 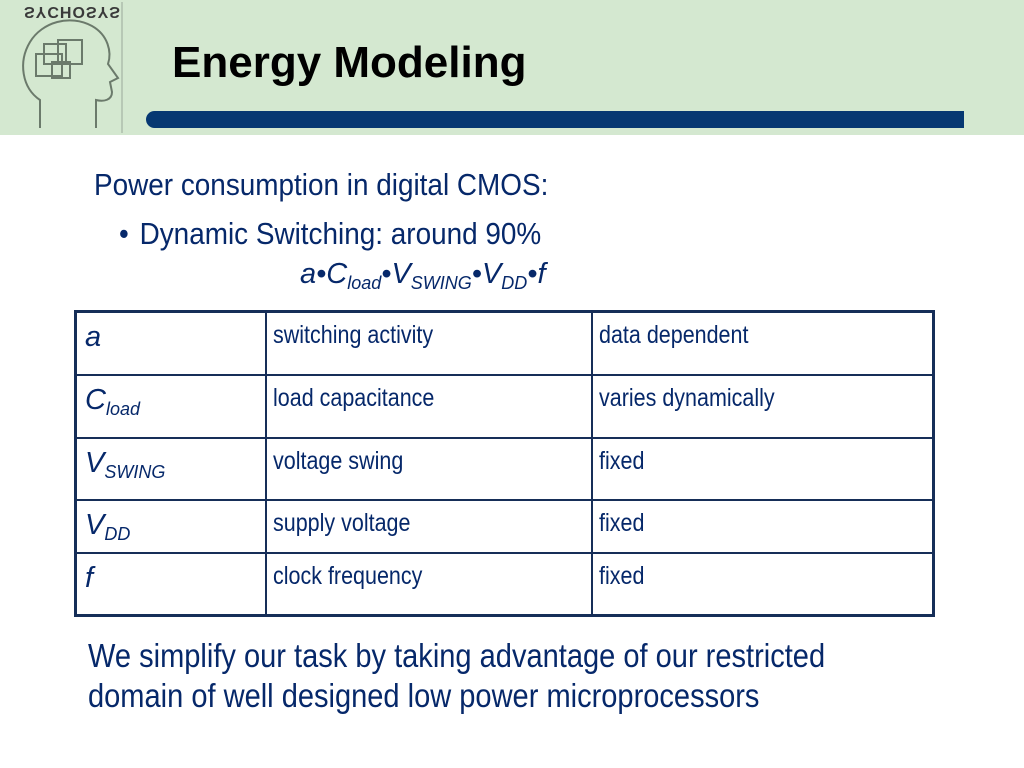 What do you see at coordinates (353, 335) in the screenshot?
I see `description: switching activity` at bounding box center [353, 335].